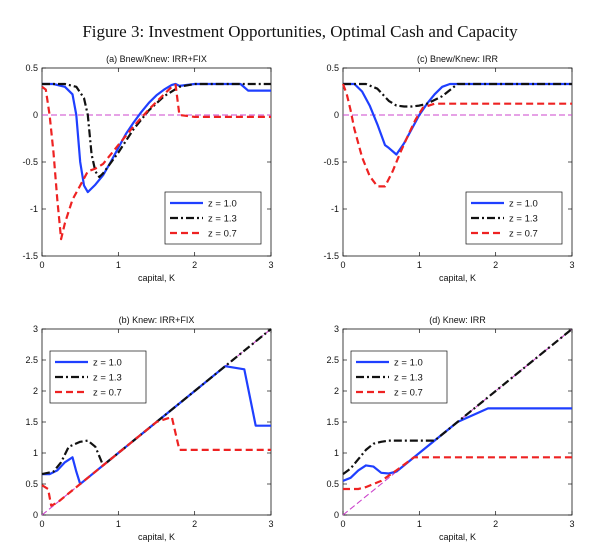  Describe the element at coordinates (457, 320) in the screenshot. I see `panel-title: (d) Knew: IRR` at that location.